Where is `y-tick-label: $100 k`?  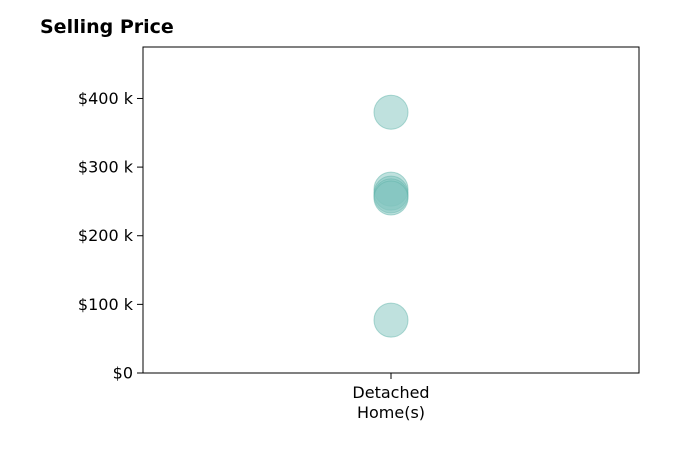
y-tick-label: $100 k is located at coordinates (106, 304).